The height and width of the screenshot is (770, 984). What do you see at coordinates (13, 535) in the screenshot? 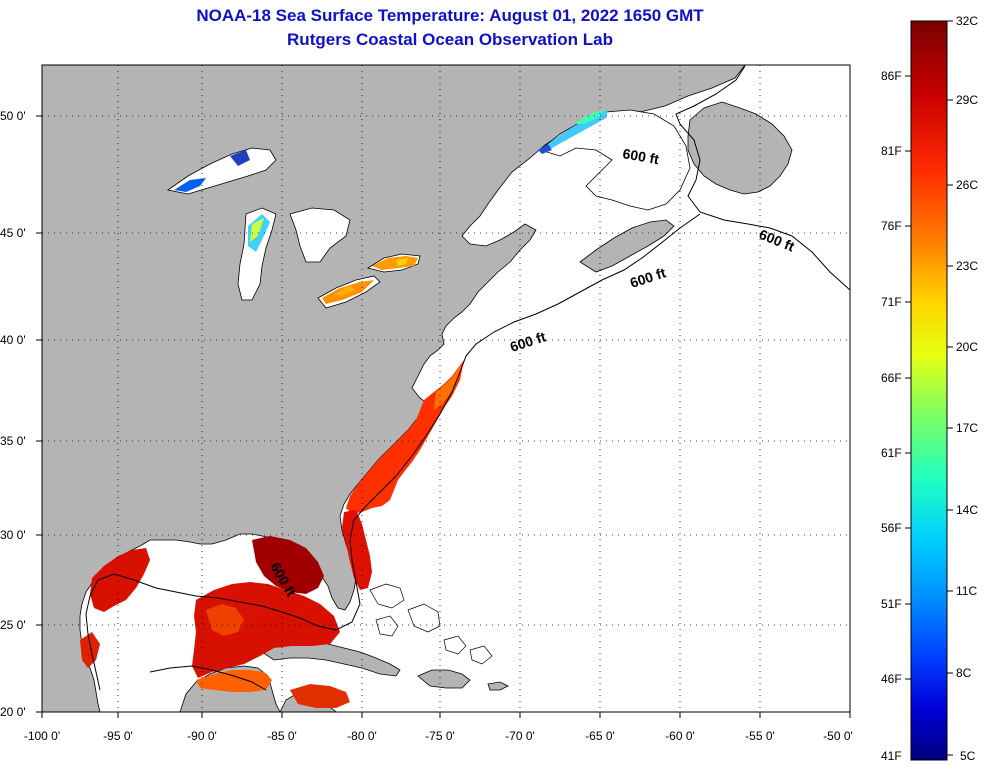
I see `lat-label-30: 30 0'` at bounding box center [13, 535].